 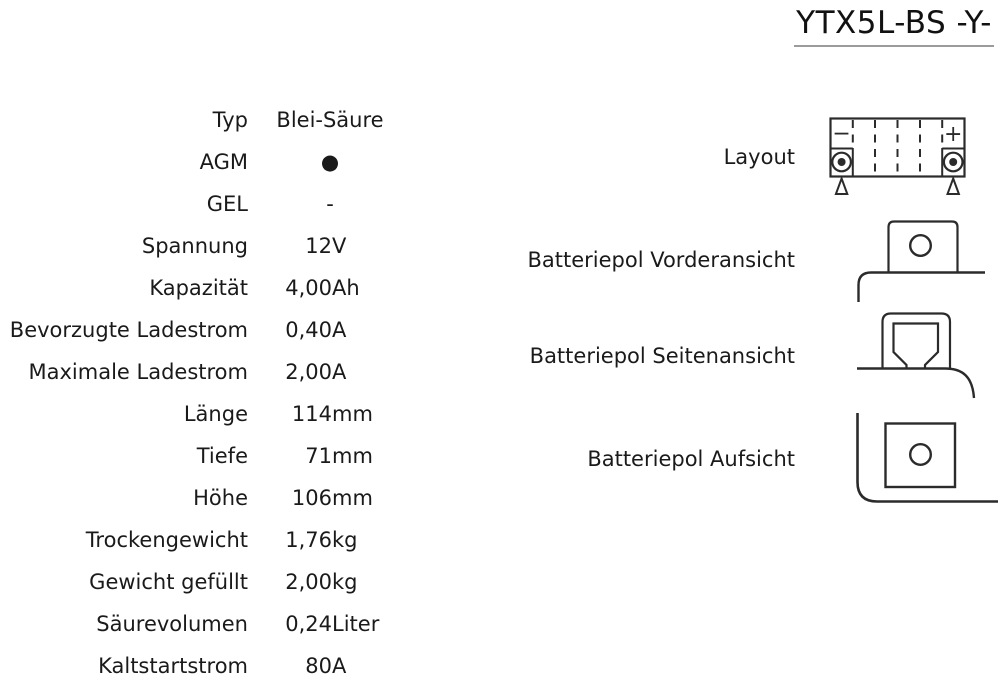 I want to click on spec-row: Maximale Ladestrom 2,00 A, so click(x=206, y=372).